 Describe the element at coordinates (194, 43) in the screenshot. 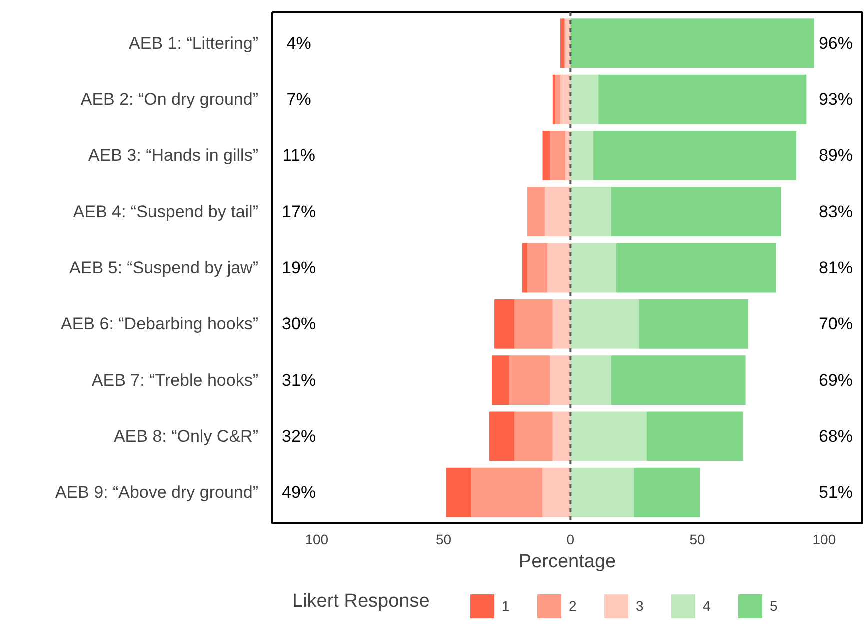

I see `y-tick-label: AEB 1: “Littering”` at that location.